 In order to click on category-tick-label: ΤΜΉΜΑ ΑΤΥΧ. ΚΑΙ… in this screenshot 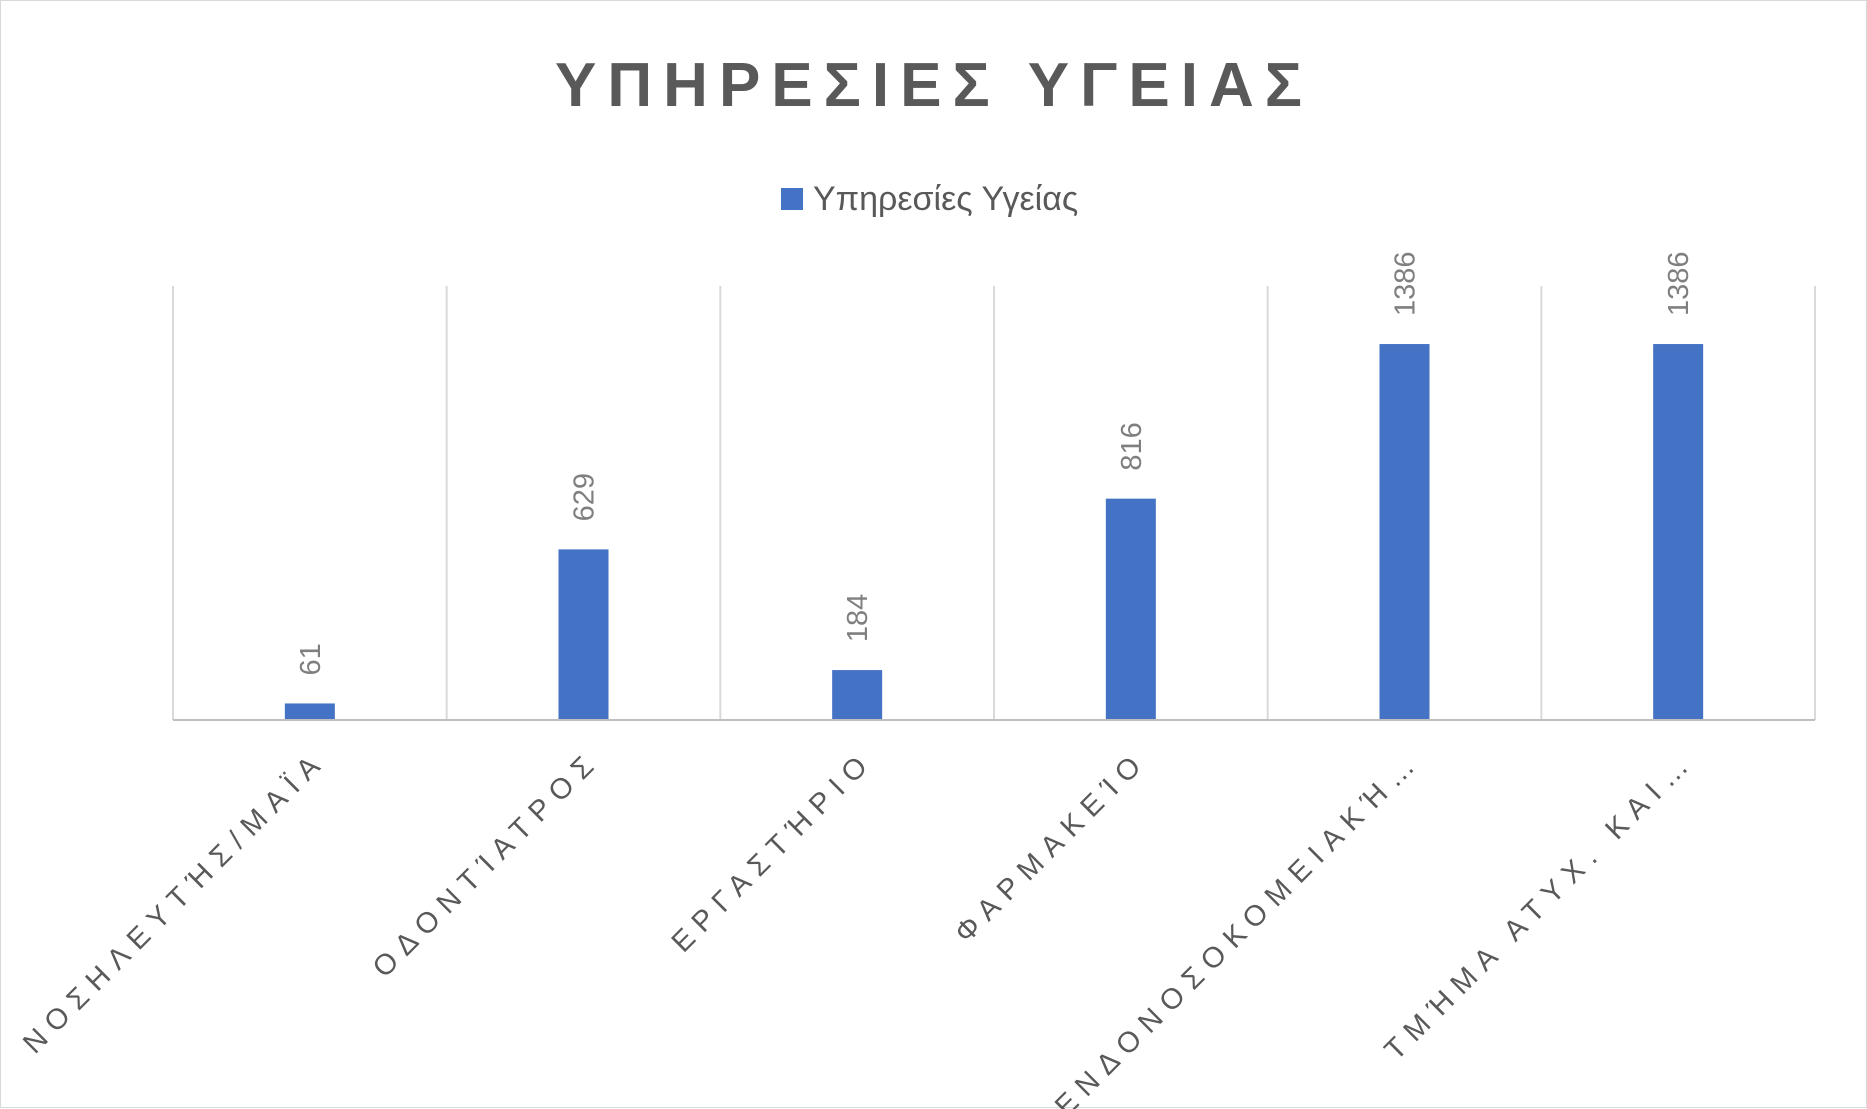, I will do `click(1540, 905)`.